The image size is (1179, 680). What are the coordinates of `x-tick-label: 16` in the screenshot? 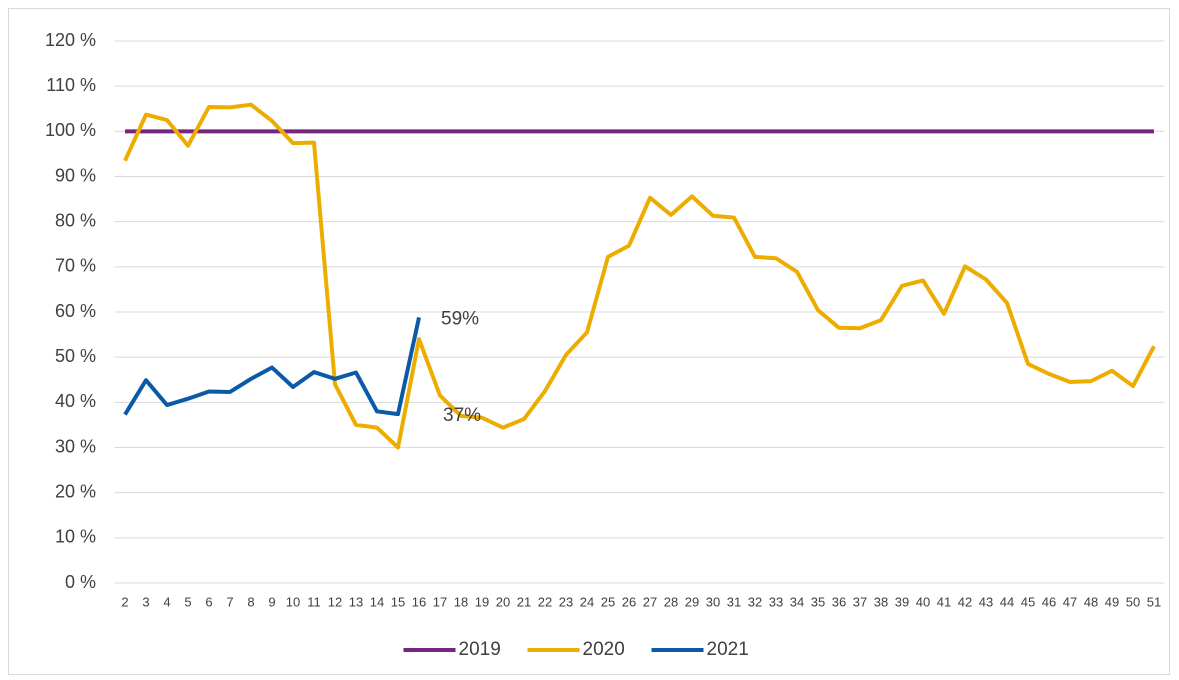 It's located at (419, 601).